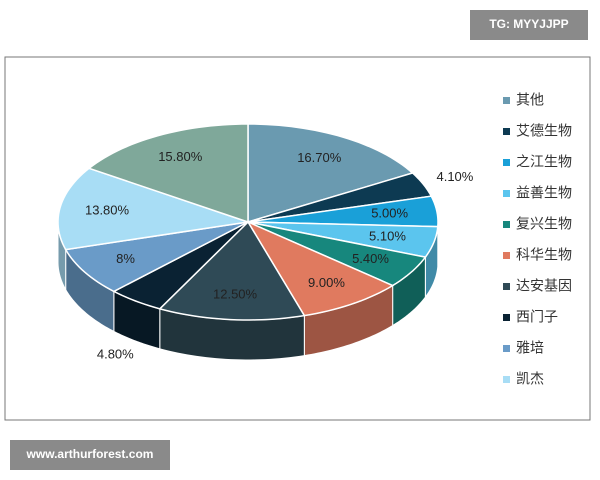 This screenshot has width=600, height=480. What do you see at coordinates (544, 255) in the screenshot?
I see `legend-label: 科华生物` at bounding box center [544, 255].